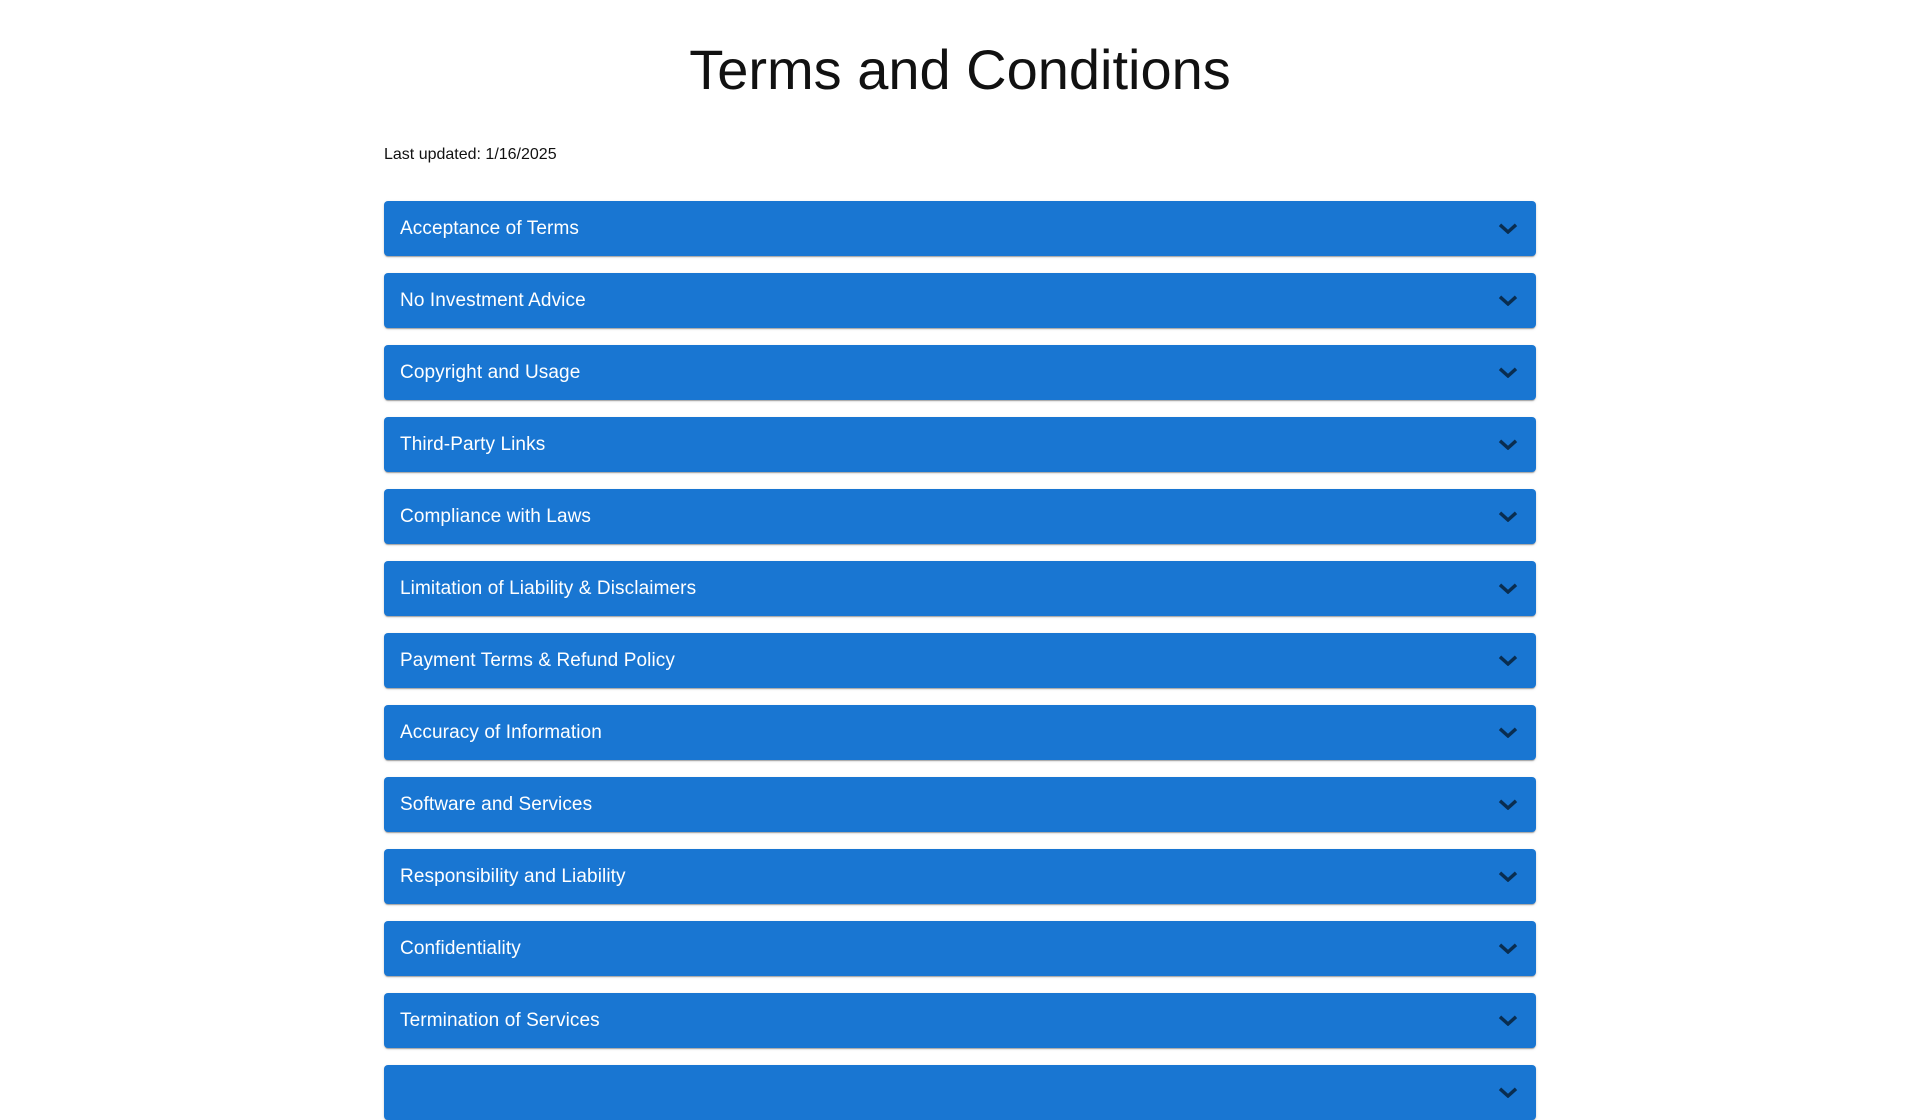  What do you see at coordinates (513, 876) in the screenshot?
I see `accordion-section-label: Responsibility and Liability` at bounding box center [513, 876].